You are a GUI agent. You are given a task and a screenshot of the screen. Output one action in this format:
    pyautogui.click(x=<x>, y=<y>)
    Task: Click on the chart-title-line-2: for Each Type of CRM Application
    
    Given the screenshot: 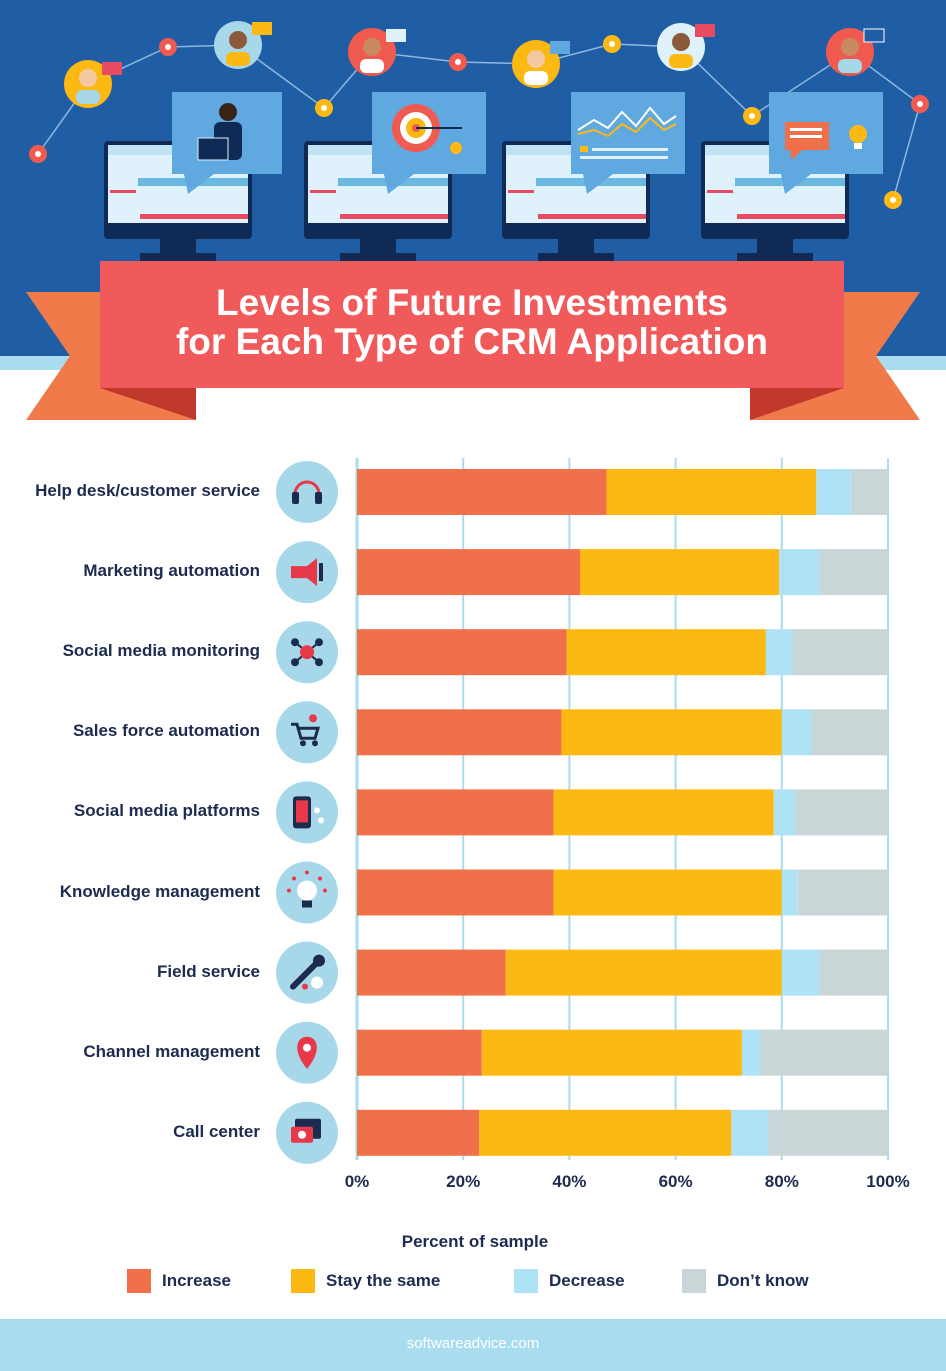 What is the action you would take?
    pyautogui.click(x=472, y=341)
    